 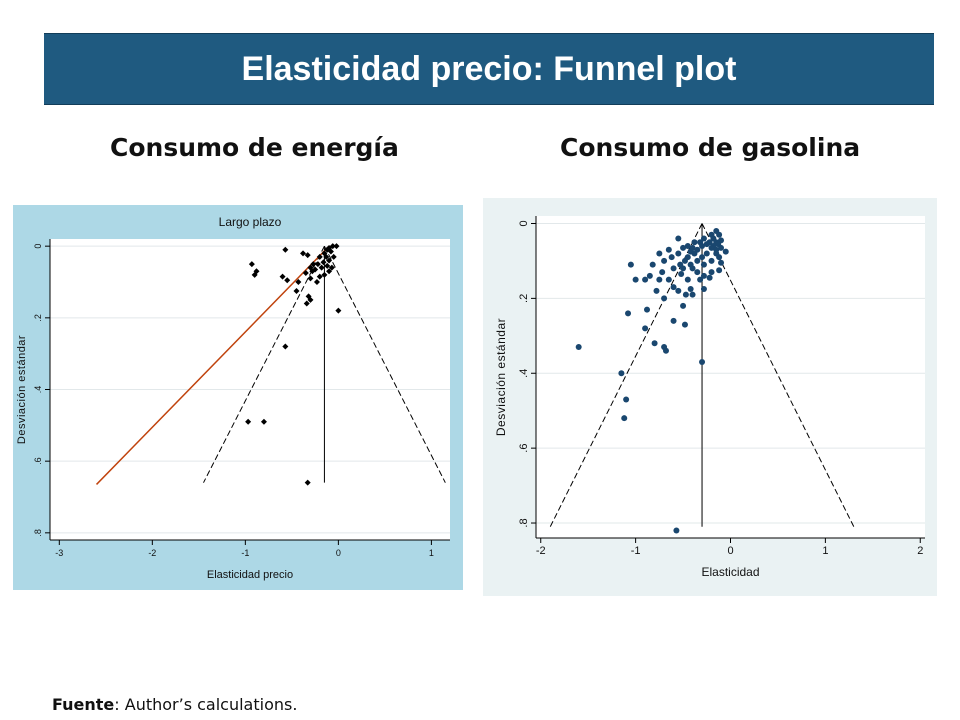 I want to click on funnel-right-line, so click(x=384, y=364).